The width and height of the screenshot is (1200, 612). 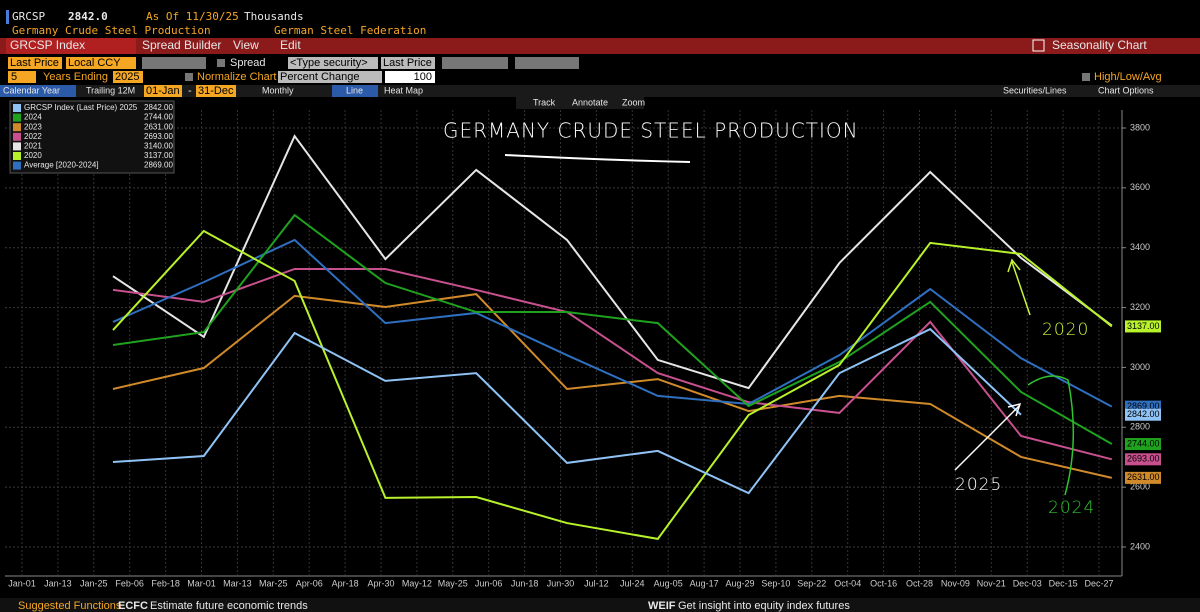 I want to click on x-tick-label: Sep-22, so click(x=811, y=583).